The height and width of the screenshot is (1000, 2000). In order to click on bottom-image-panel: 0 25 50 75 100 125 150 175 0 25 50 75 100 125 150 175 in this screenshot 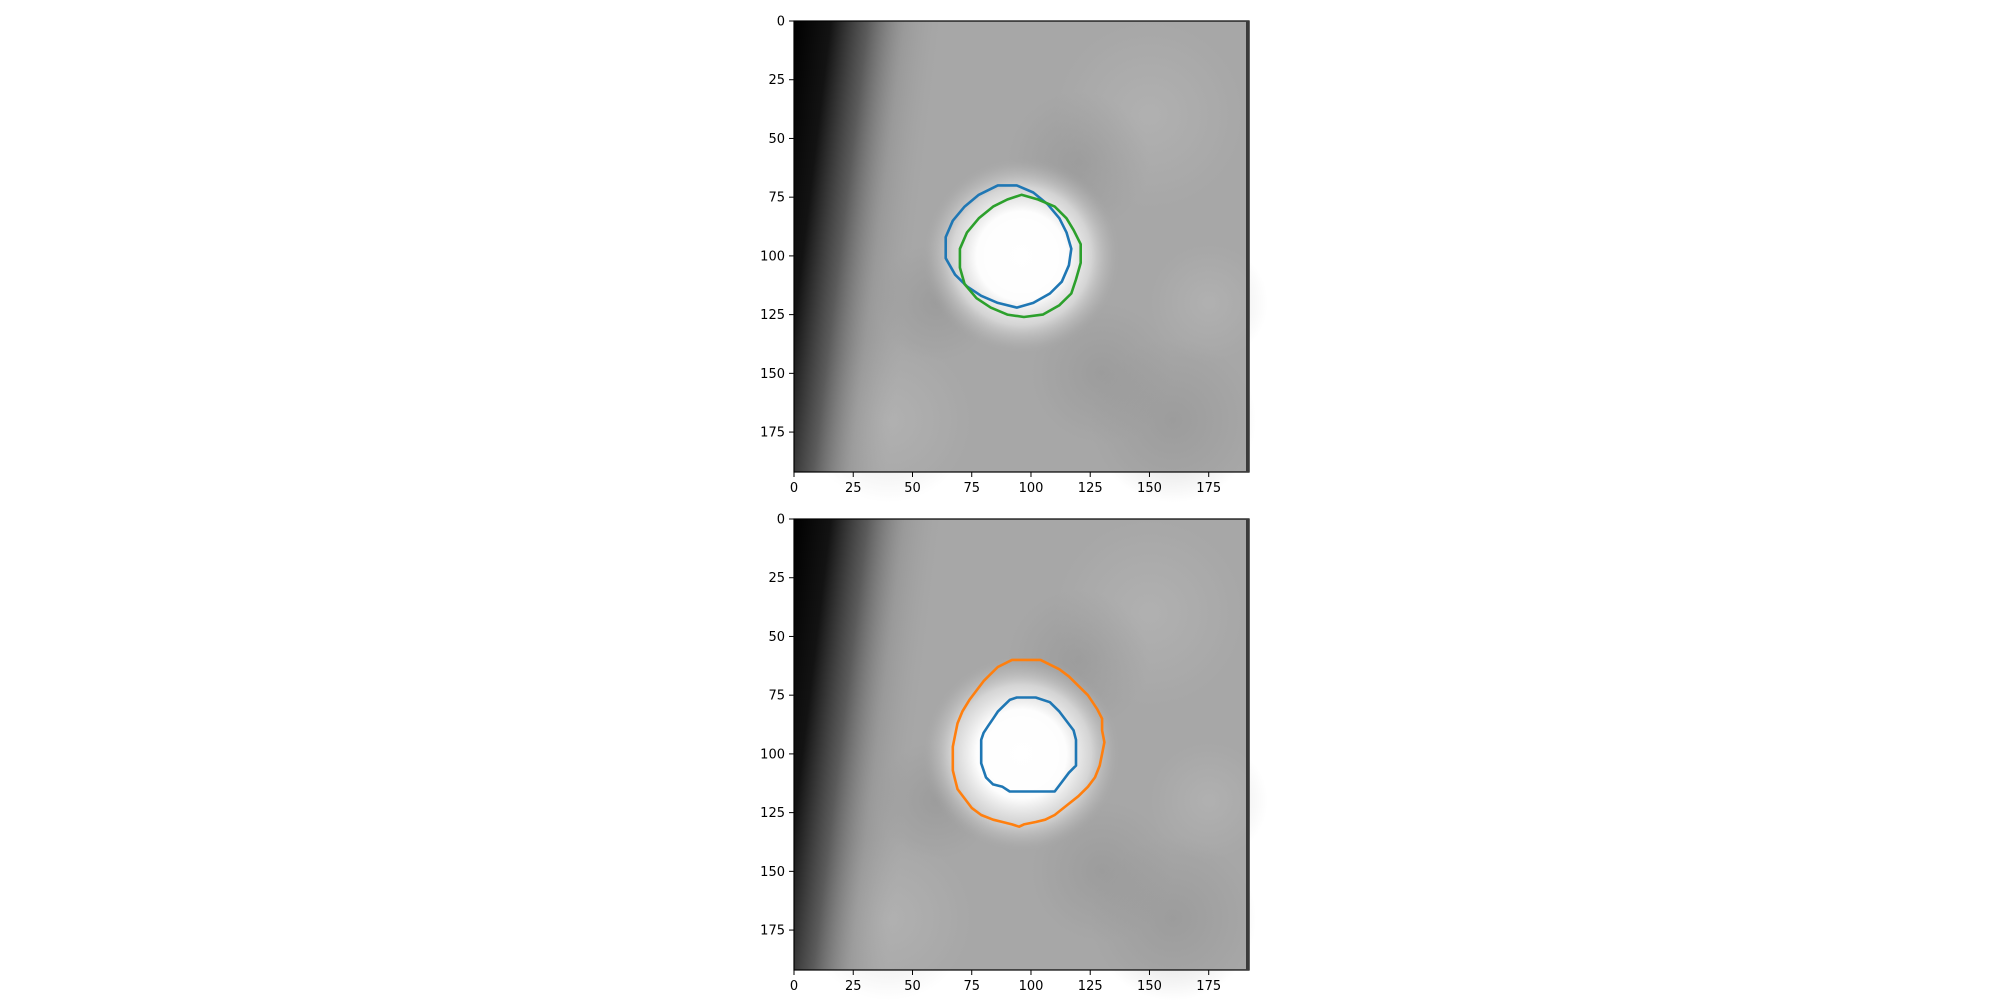, I will do `click(1014, 756)`.